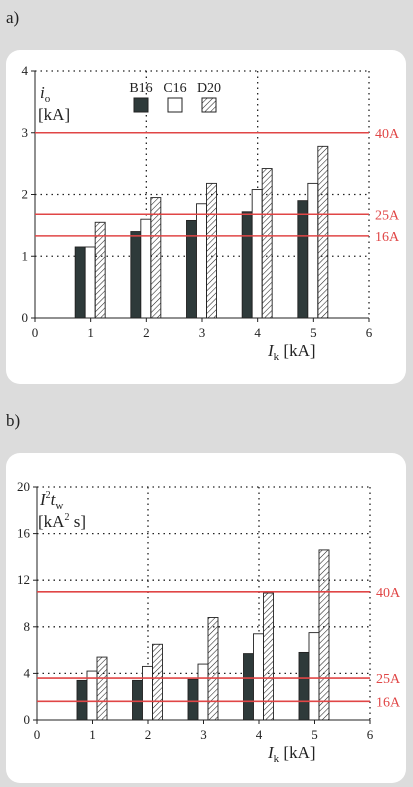  What do you see at coordinates (209, 105) in the screenshot?
I see `legend-swatch-d20` at bounding box center [209, 105].